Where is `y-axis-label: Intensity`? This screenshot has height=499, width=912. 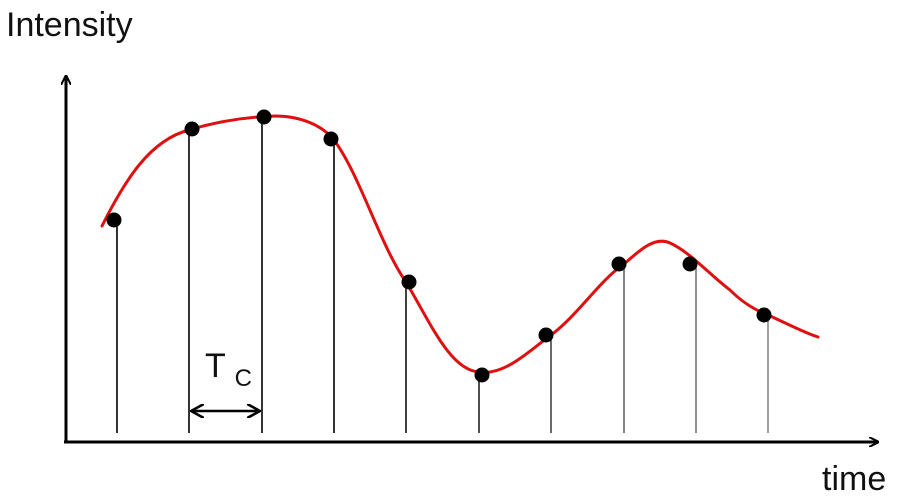
y-axis-label: Intensity is located at coordinates (69, 25).